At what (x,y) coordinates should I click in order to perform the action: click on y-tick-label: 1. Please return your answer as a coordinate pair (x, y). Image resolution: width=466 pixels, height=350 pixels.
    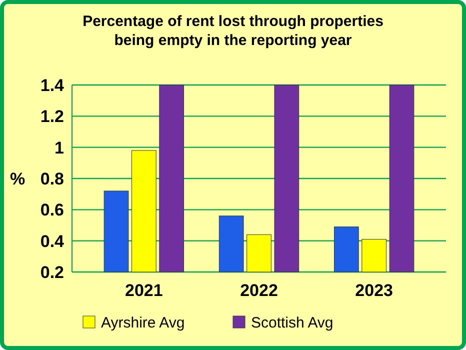
    Looking at the image, I should click on (59, 148).